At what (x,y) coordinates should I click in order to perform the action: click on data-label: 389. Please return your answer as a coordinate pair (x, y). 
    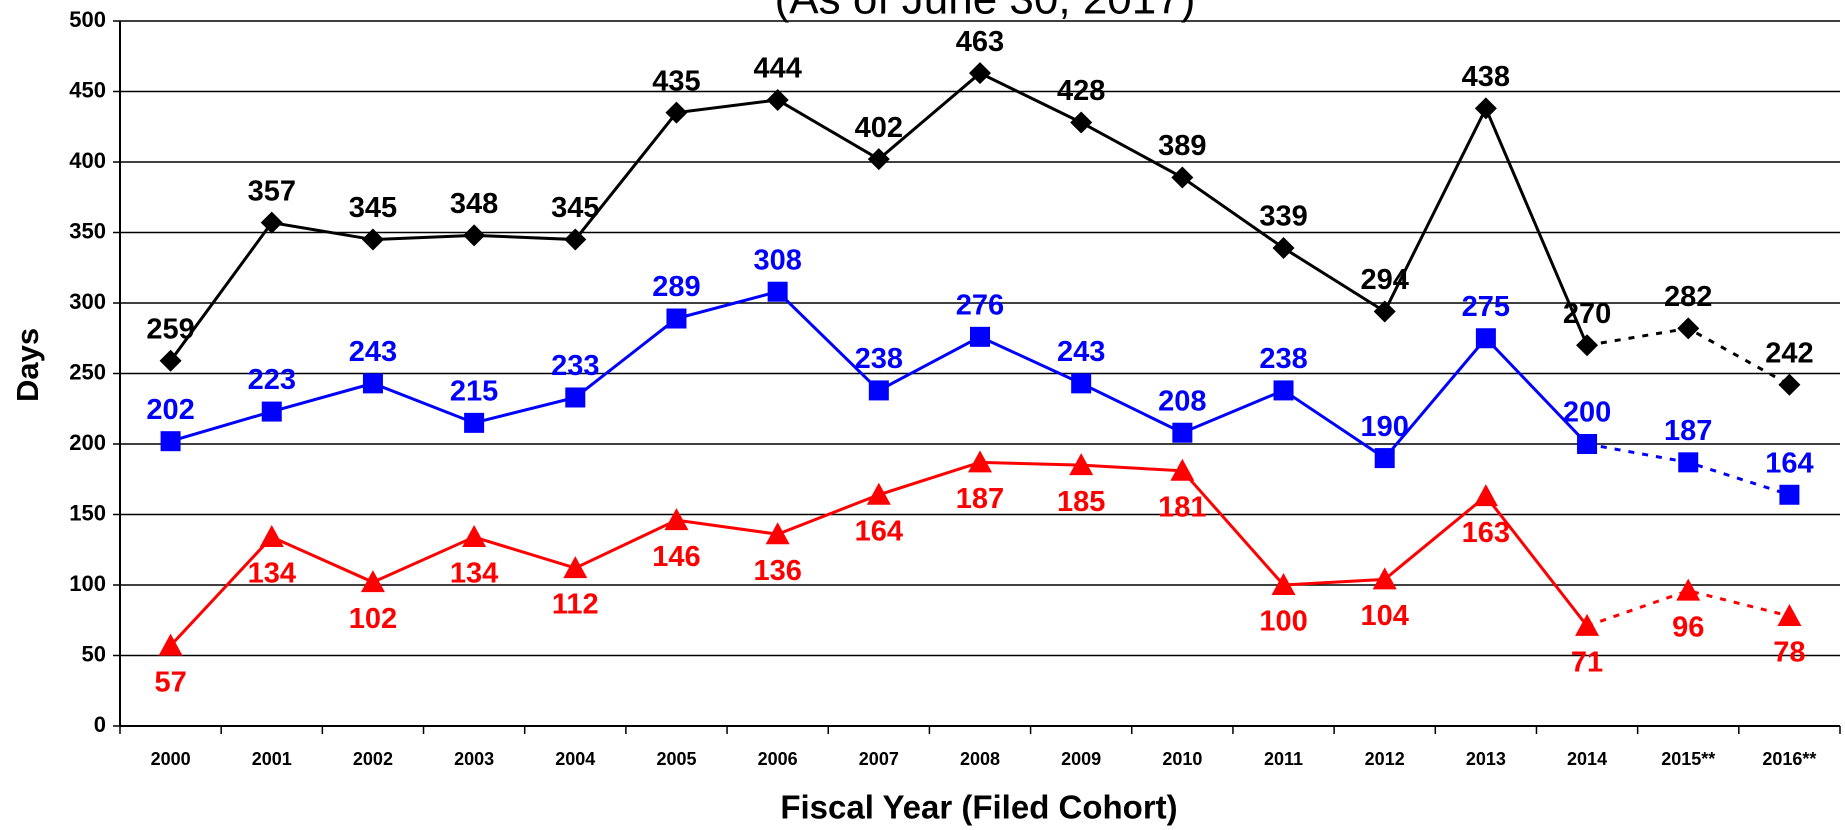
    Looking at the image, I should click on (1182, 146).